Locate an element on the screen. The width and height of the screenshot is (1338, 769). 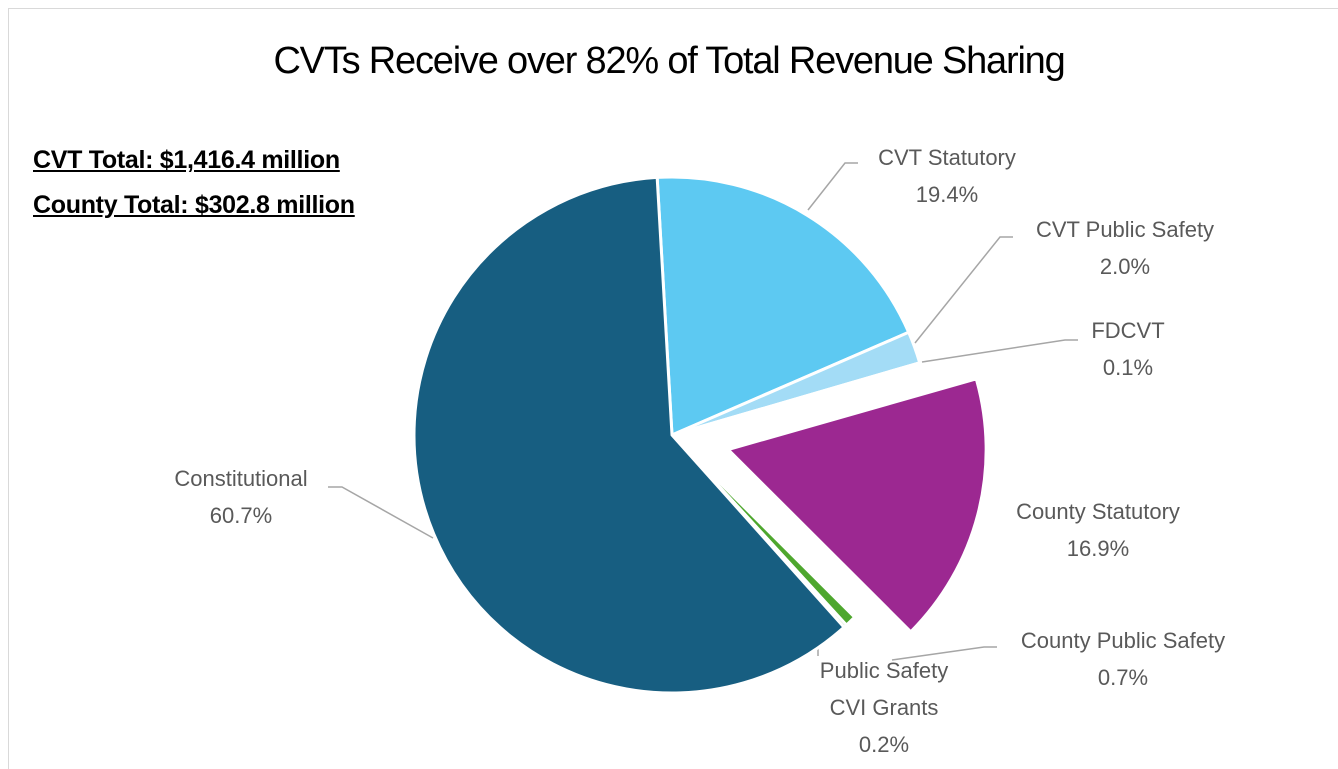
data-label: FDCVT 0.1% is located at coordinates (1127, 349).